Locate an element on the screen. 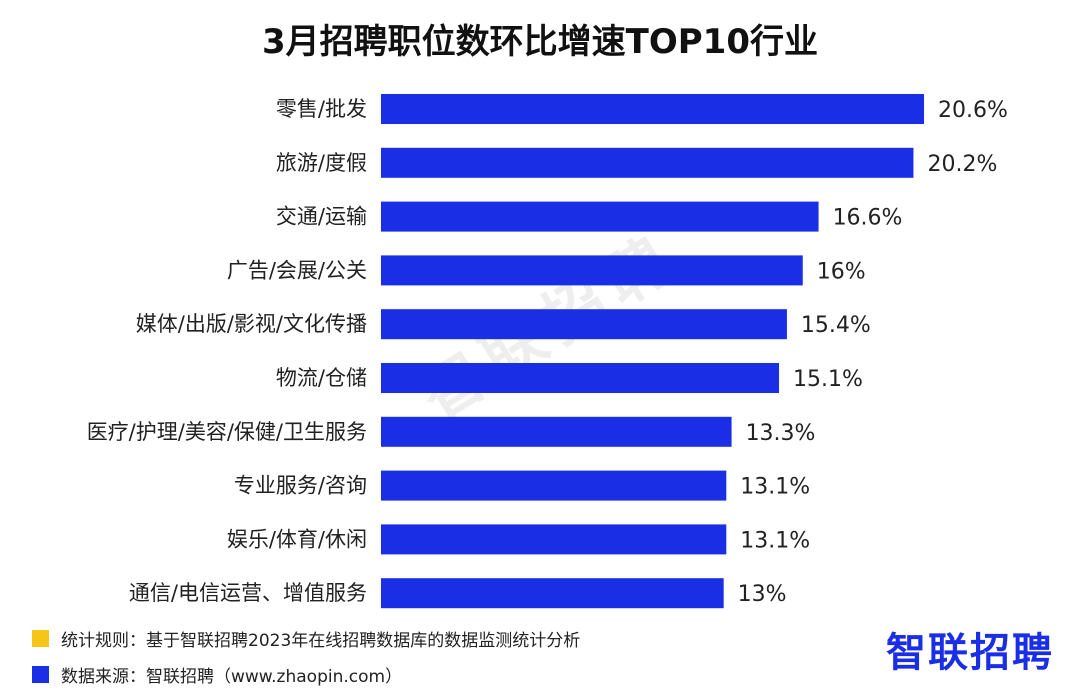  category-label-7: 医疗/护理/美容/保健/卫生服务 is located at coordinates (227, 432).